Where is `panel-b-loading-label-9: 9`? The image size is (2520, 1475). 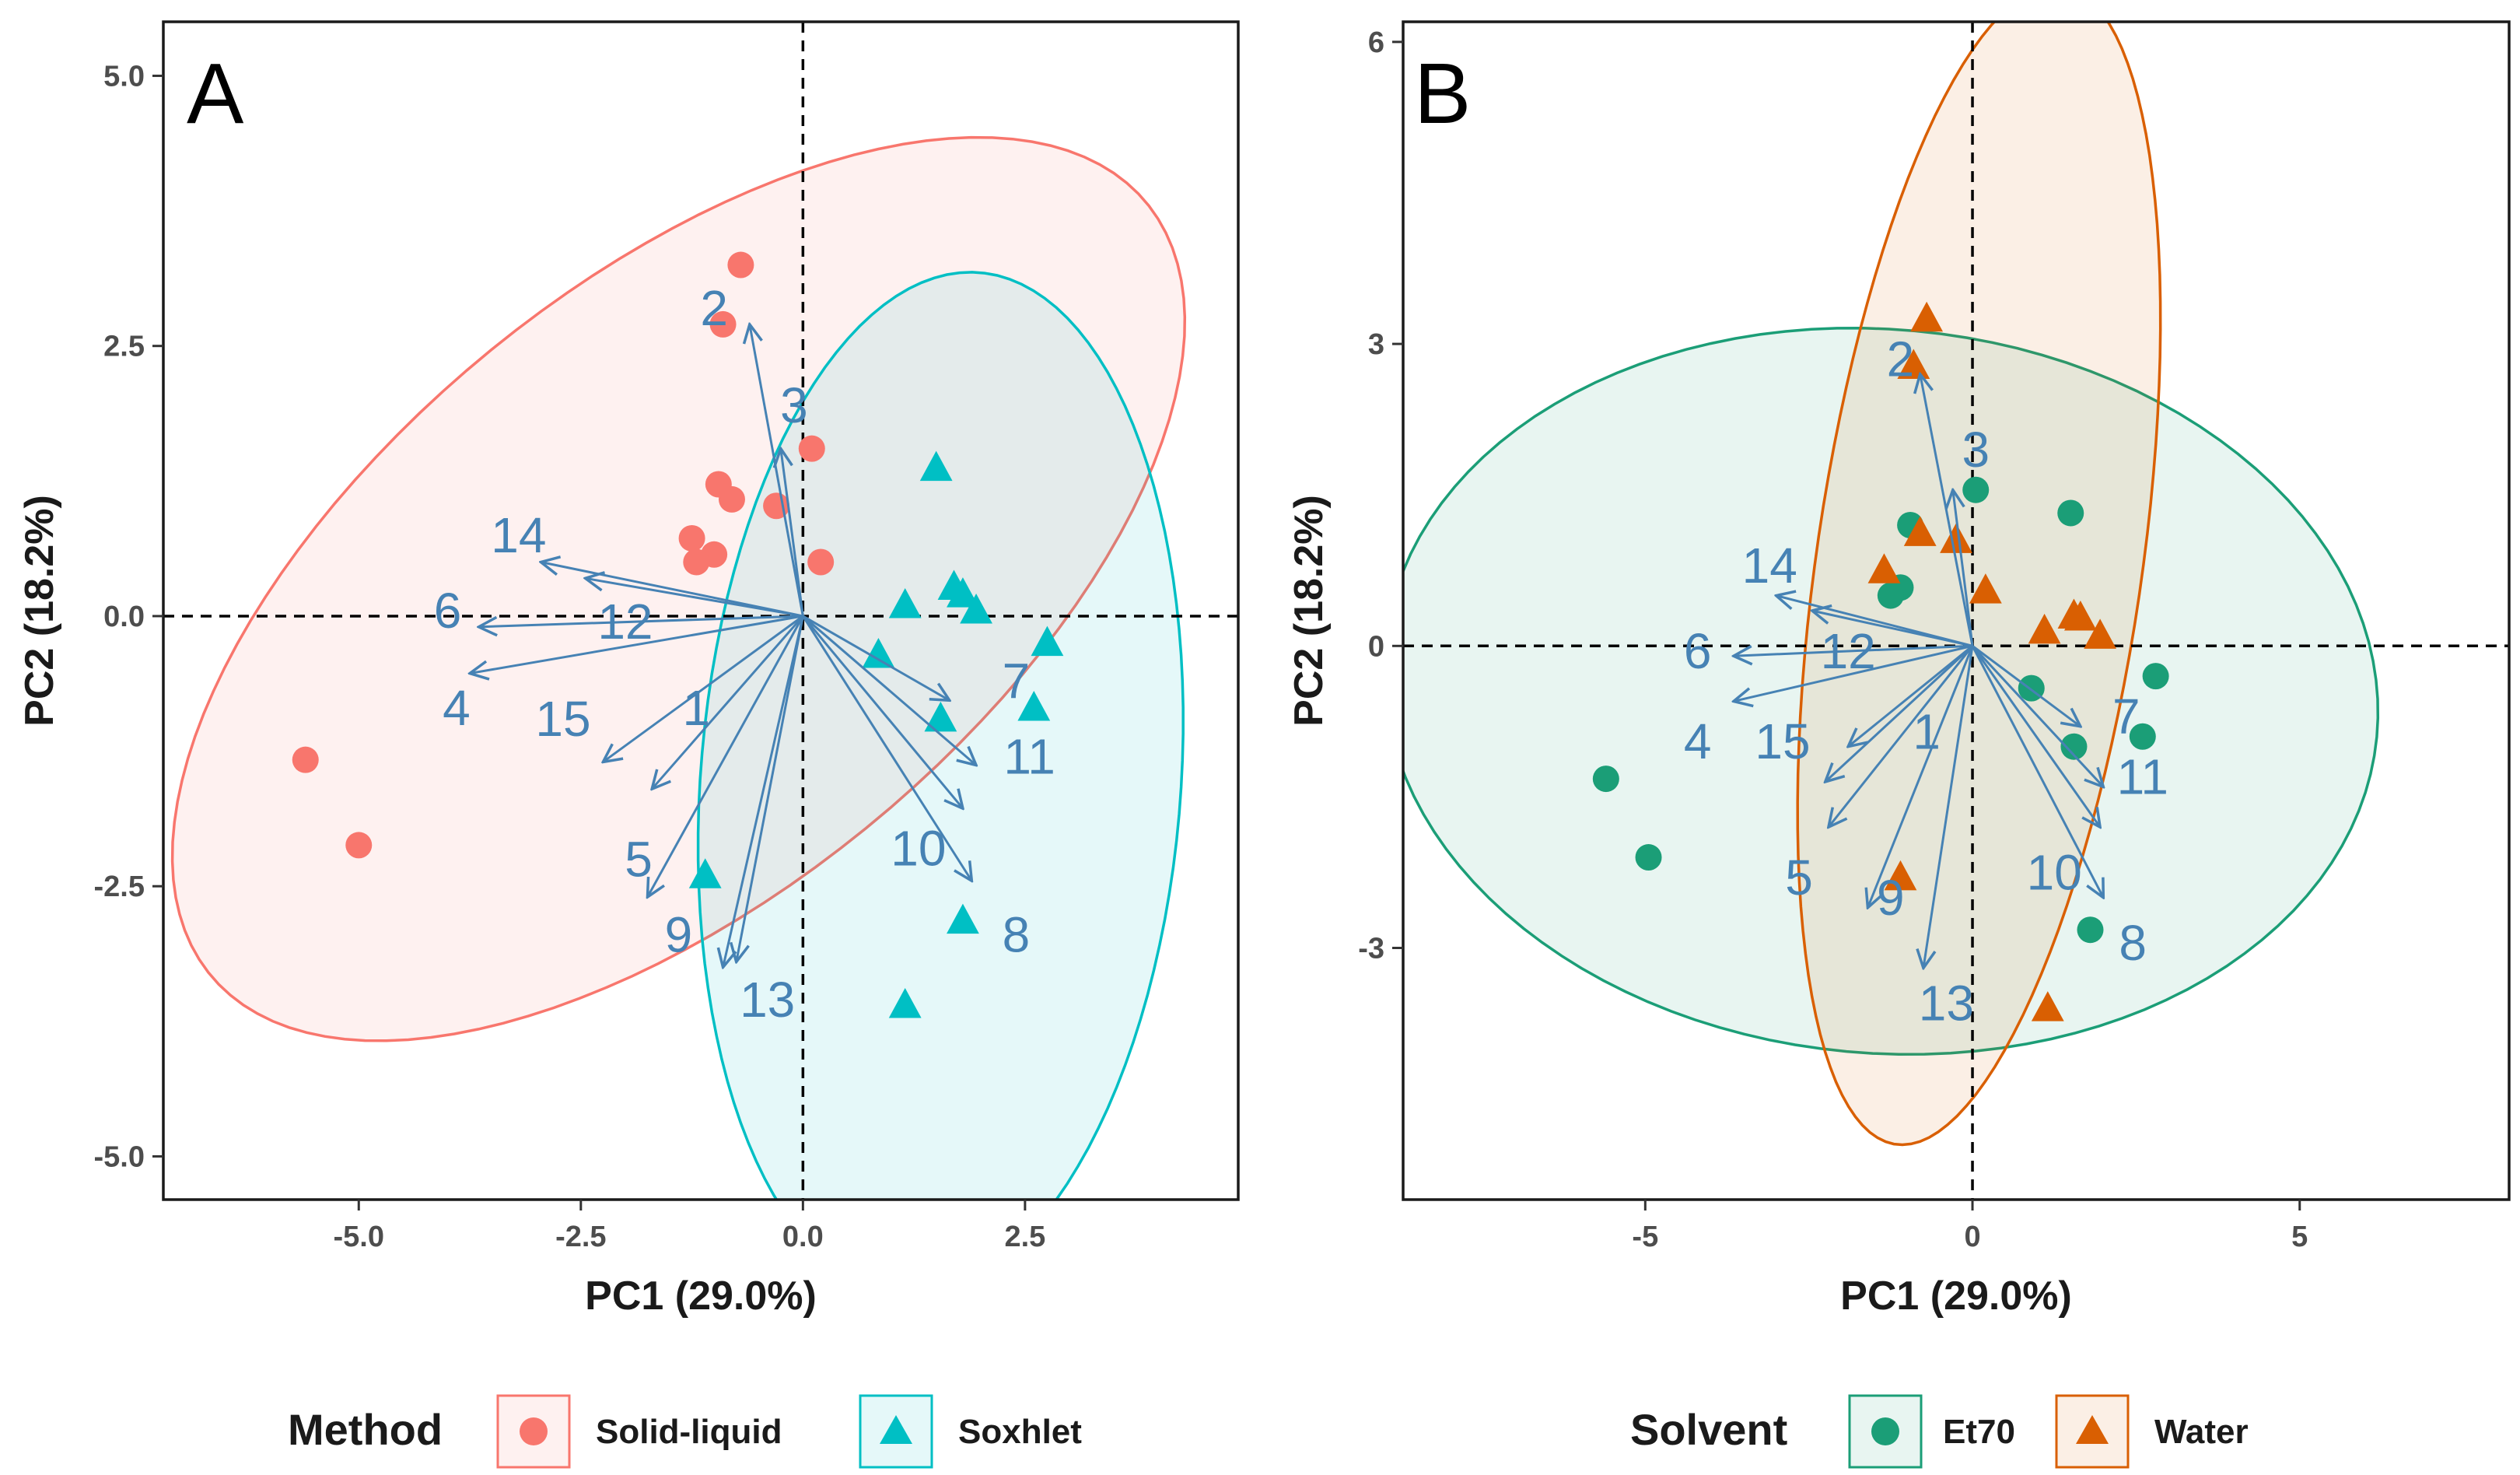 panel-b-loading-label-9: 9 is located at coordinates (1891, 898).